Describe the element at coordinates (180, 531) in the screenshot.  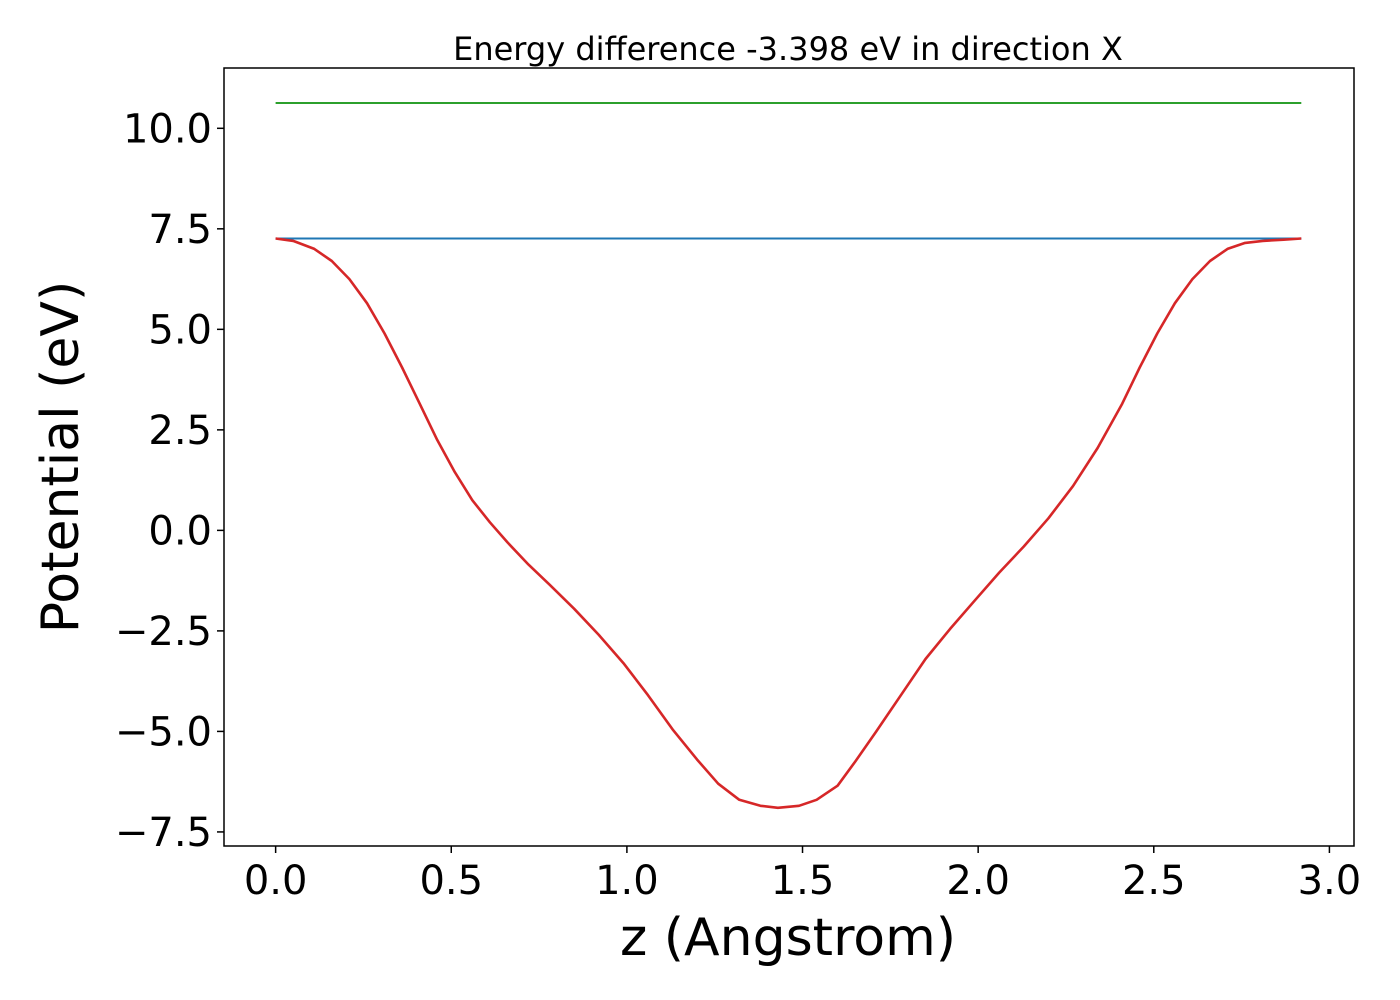
I see `y-tick-label: 0.0` at that location.